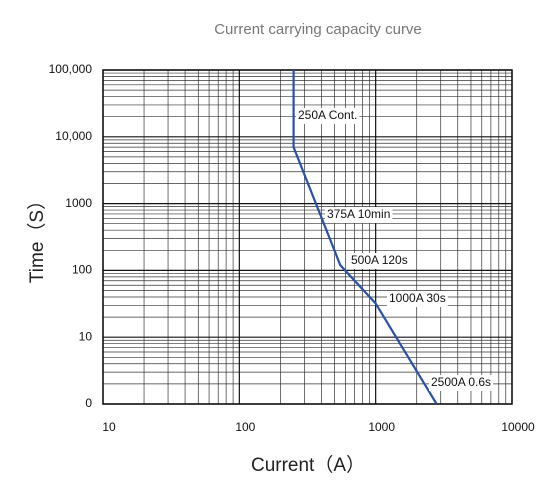  I want to click on chart-title: Current carrying capacity curve, so click(318, 29).